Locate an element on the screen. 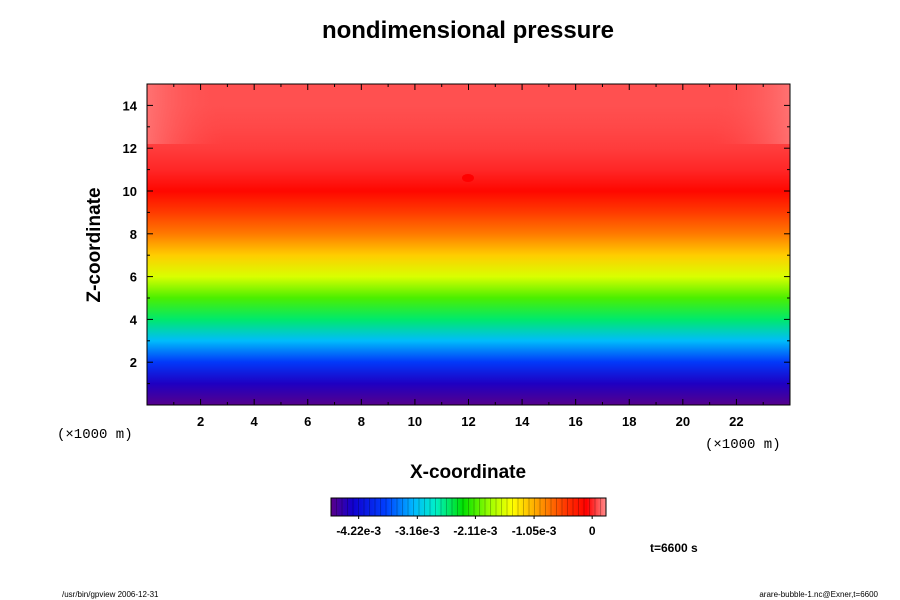  x-tick-label: 12 is located at coordinates (468, 421).